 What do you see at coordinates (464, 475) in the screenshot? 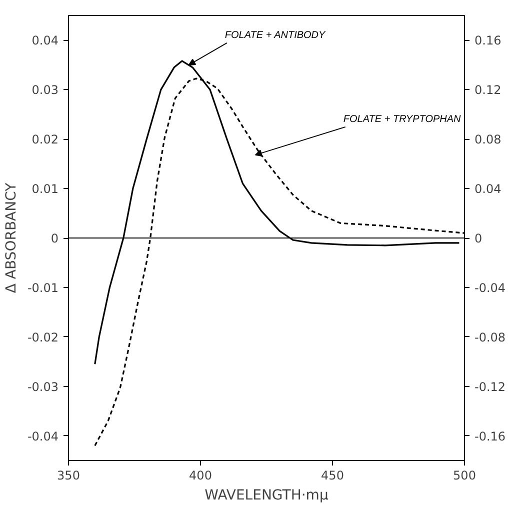
I see `x-tick-label: 500` at bounding box center [464, 475].